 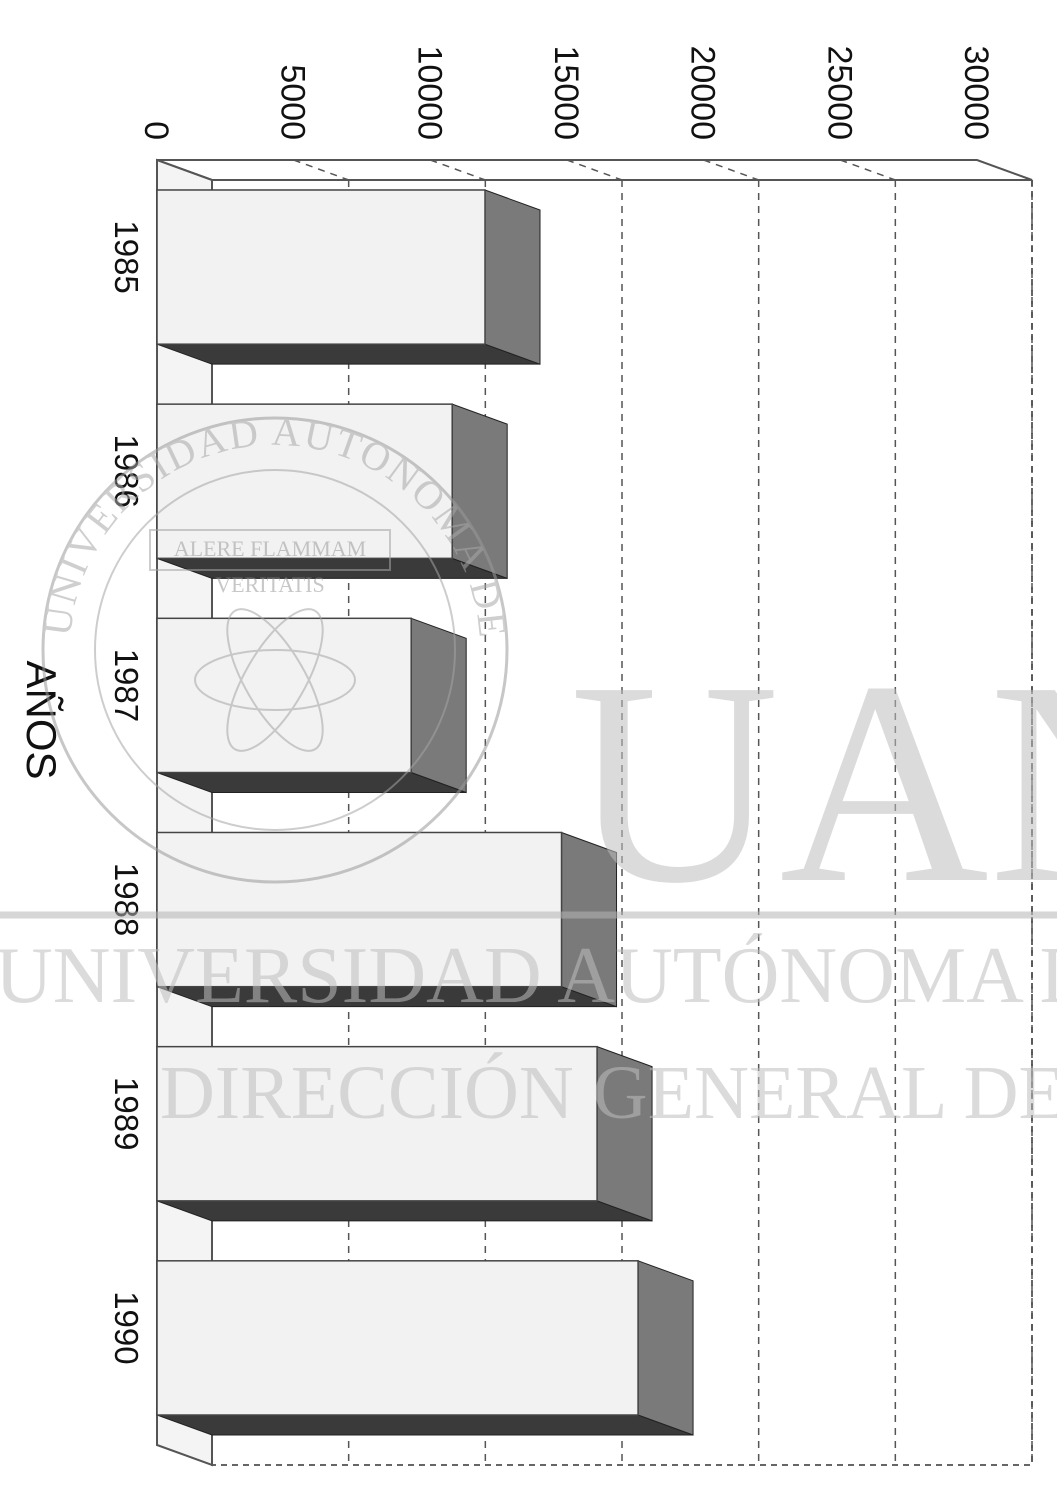 I want to click on watermark-line-2: DIRECCIÓN GENERAL DE BIBLIOTEC, so click(x=608, y=1093).